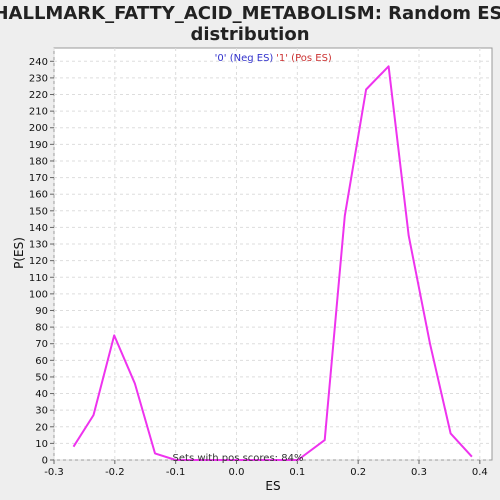 The width and height of the screenshot is (500, 500). Describe the element at coordinates (38, 294) in the screenshot. I see `y-tick-label: 100` at that location.